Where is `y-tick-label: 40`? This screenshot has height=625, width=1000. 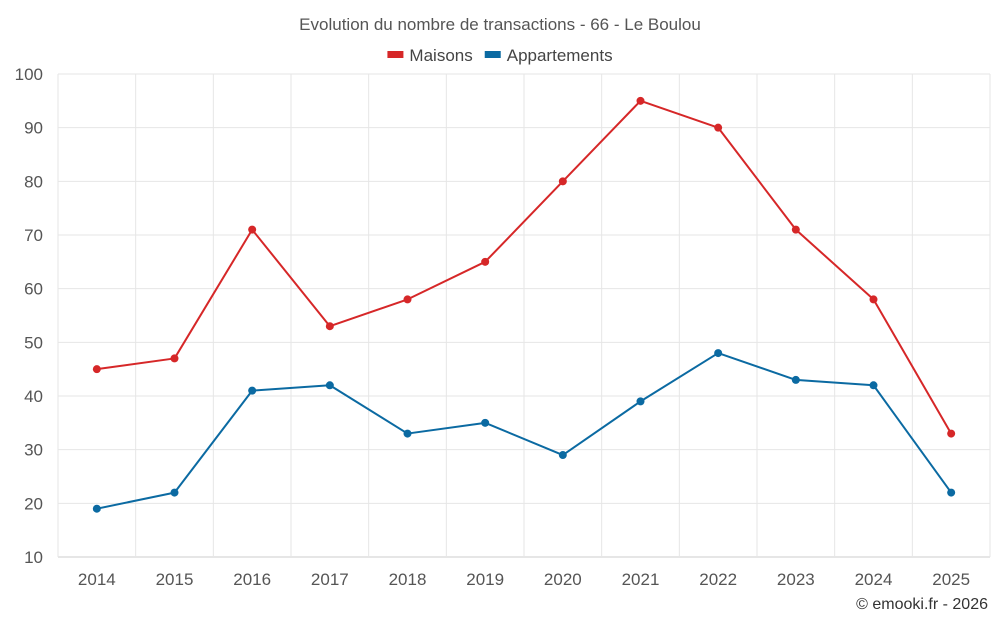 y-tick-label: 40 is located at coordinates (33, 396).